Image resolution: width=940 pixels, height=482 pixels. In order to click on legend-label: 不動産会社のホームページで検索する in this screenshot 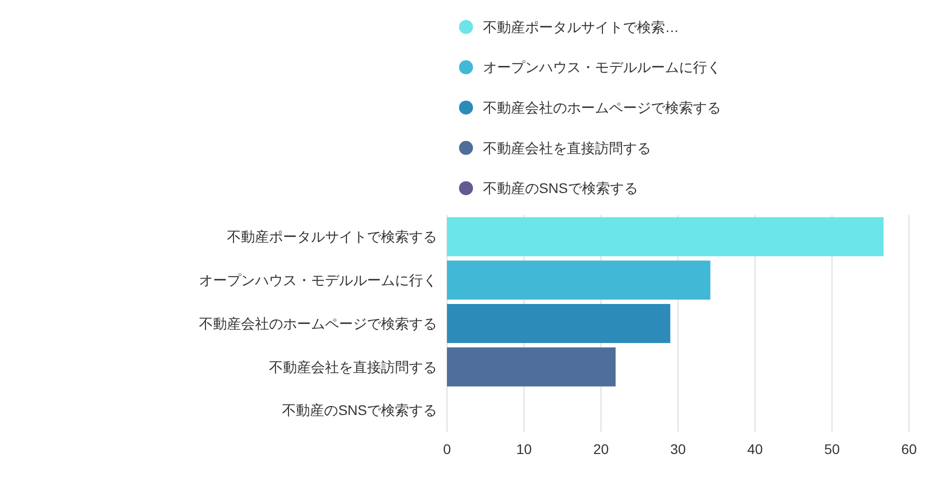, I will do `click(602, 108)`.